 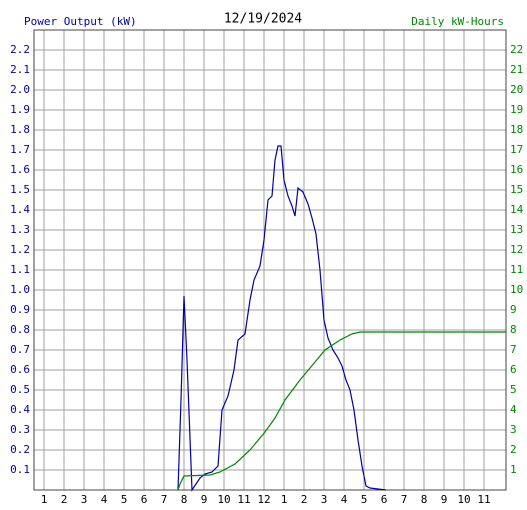 I want to click on y2-tick-label: 2, so click(x=513, y=449).